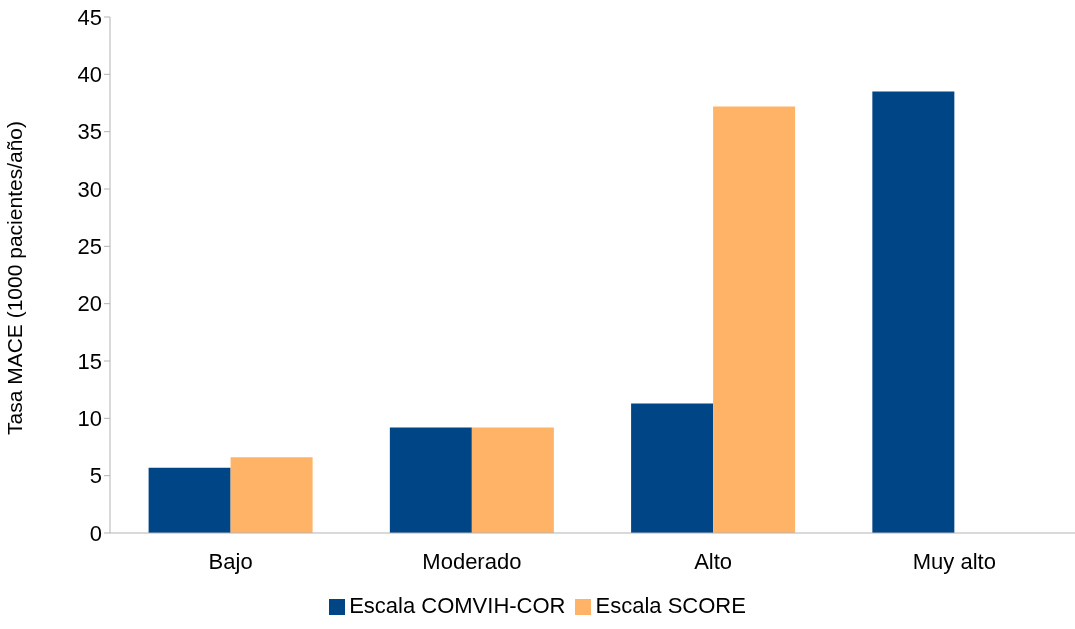 The height and width of the screenshot is (629, 1075). What do you see at coordinates (457, 605) in the screenshot?
I see `legend-label: Escala COMVIH-COR` at bounding box center [457, 605].